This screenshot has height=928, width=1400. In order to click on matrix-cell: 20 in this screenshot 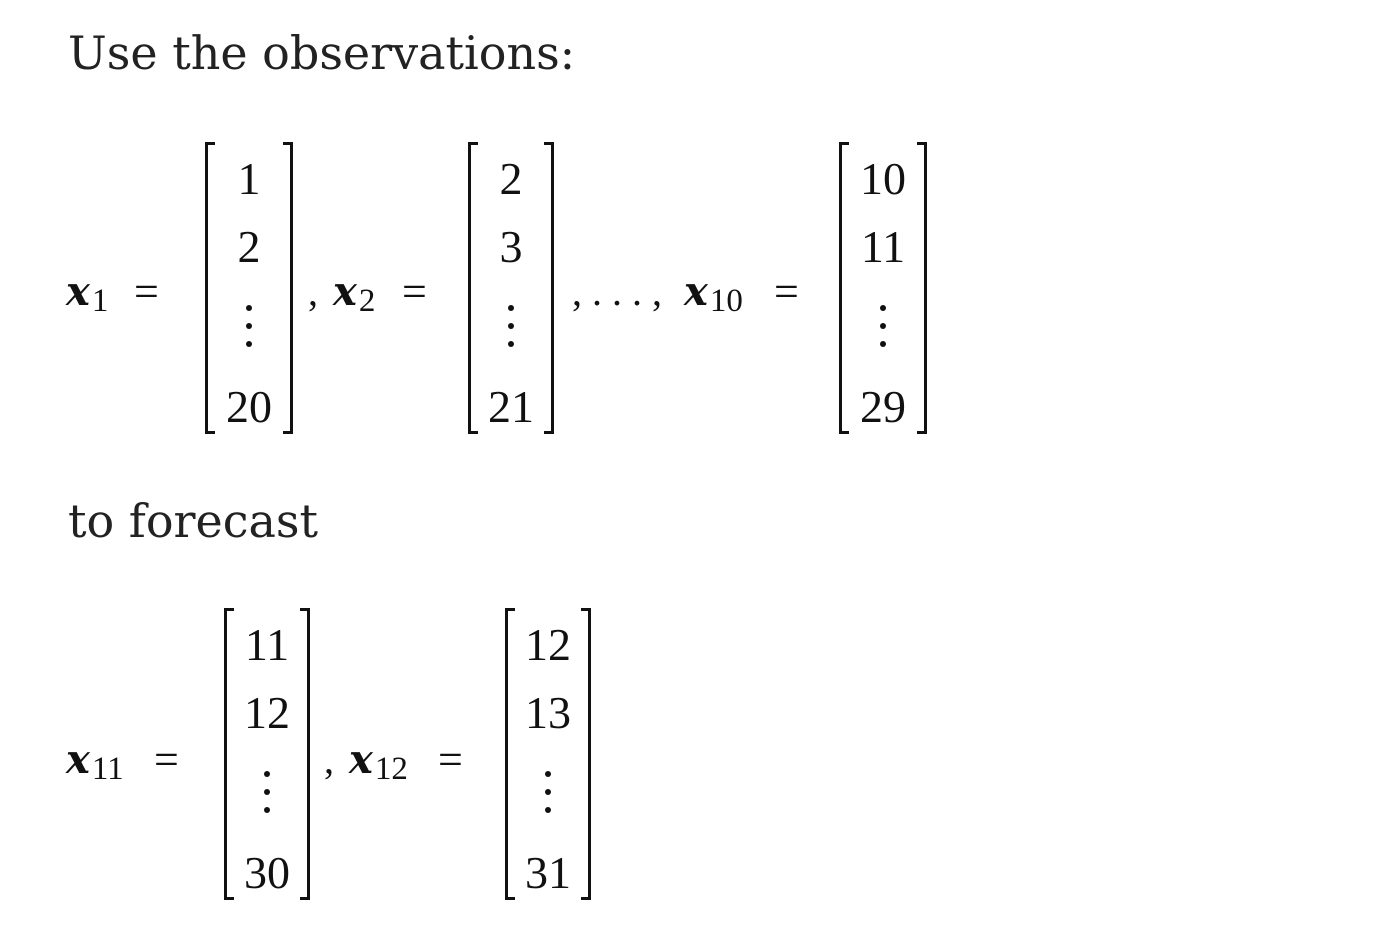, I will do `click(249, 406)`.